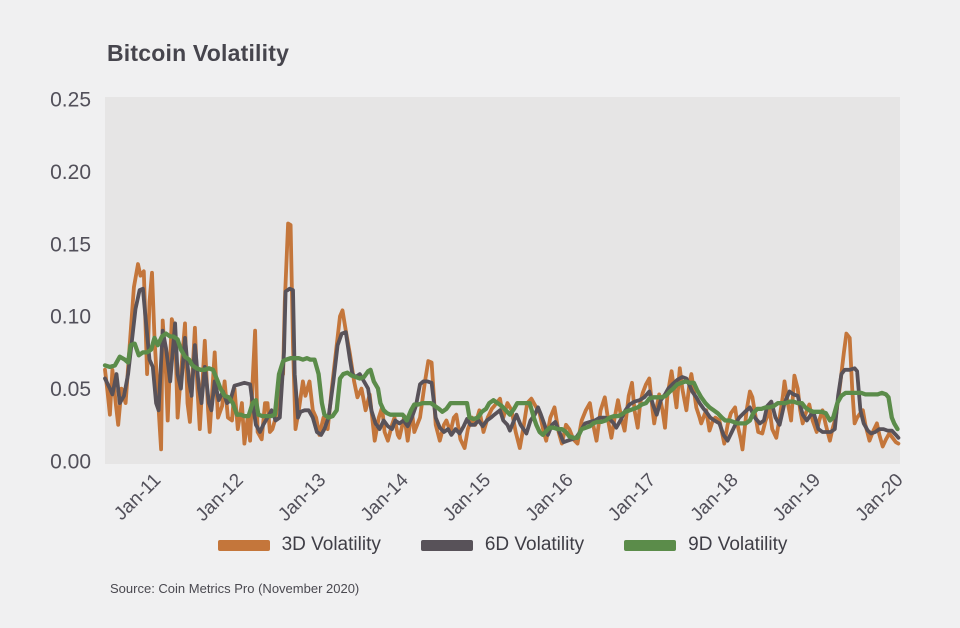 This screenshot has height=628, width=960. I want to click on x-tick-label-Jan-20: Jan-20, so click(880, 498).